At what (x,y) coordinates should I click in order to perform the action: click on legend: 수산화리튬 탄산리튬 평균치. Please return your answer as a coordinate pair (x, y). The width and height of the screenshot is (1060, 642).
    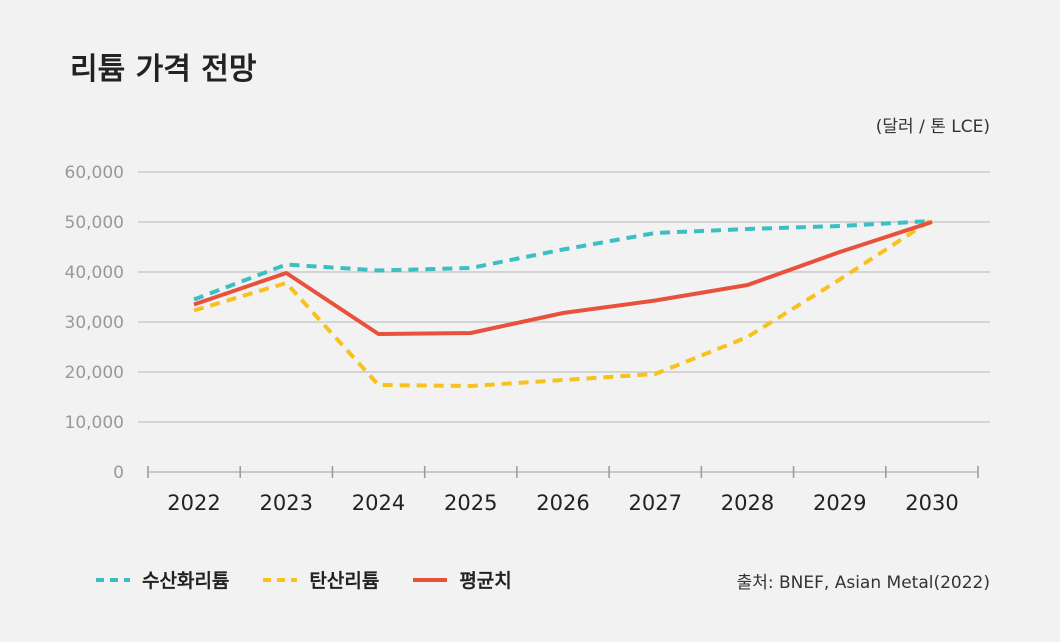
    Looking at the image, I should click on (321, 579).